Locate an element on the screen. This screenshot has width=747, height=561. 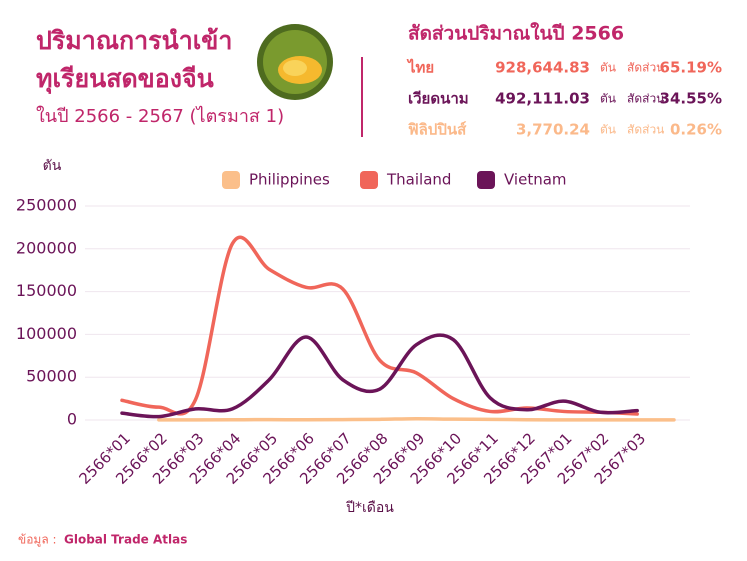
subtitle: ในปี 2566 - 2567 (ไตรมาส 1) is located at coordinates (160, 116).